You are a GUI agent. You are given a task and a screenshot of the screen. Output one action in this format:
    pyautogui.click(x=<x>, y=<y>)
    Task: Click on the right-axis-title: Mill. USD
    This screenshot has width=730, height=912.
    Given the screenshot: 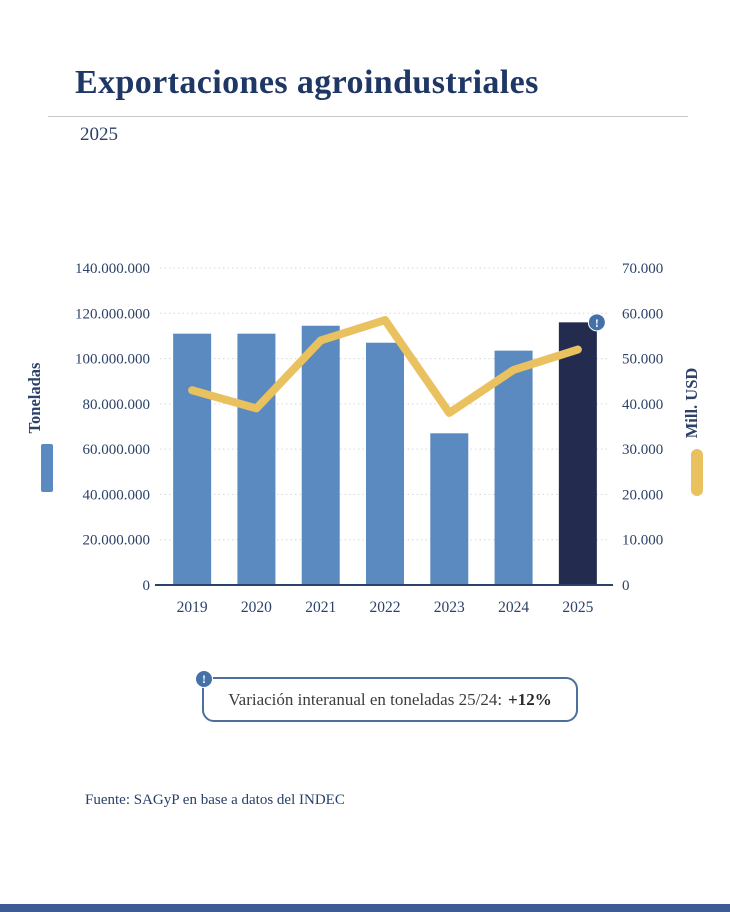 What is the action you would take?
    pyautogui.click(x=691, y=403)
    